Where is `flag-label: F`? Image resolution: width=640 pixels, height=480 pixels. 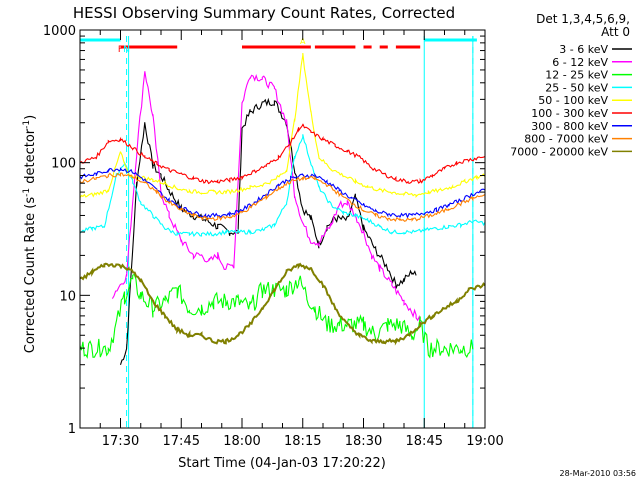 flag-label: F is located at coordinates (120, 50).